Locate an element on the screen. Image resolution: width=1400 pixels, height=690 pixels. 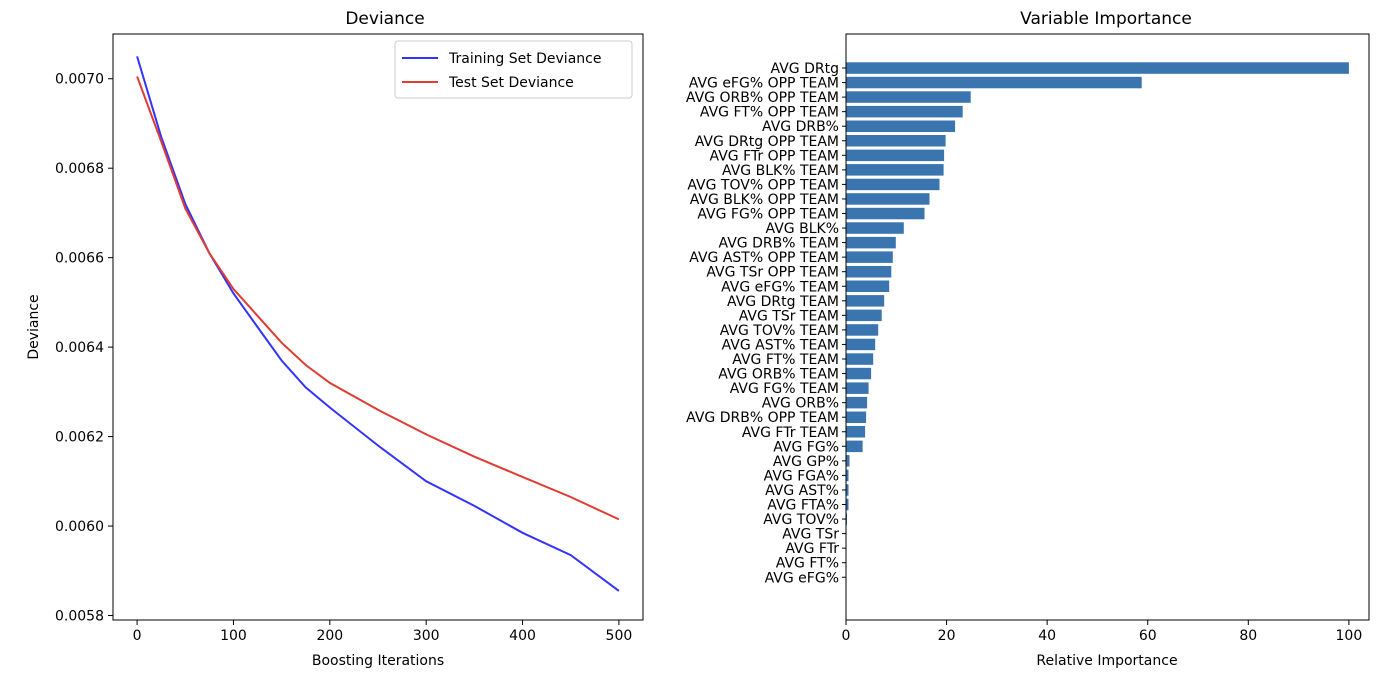
x-tick-label: 200 is located at coordinates (329, 636).